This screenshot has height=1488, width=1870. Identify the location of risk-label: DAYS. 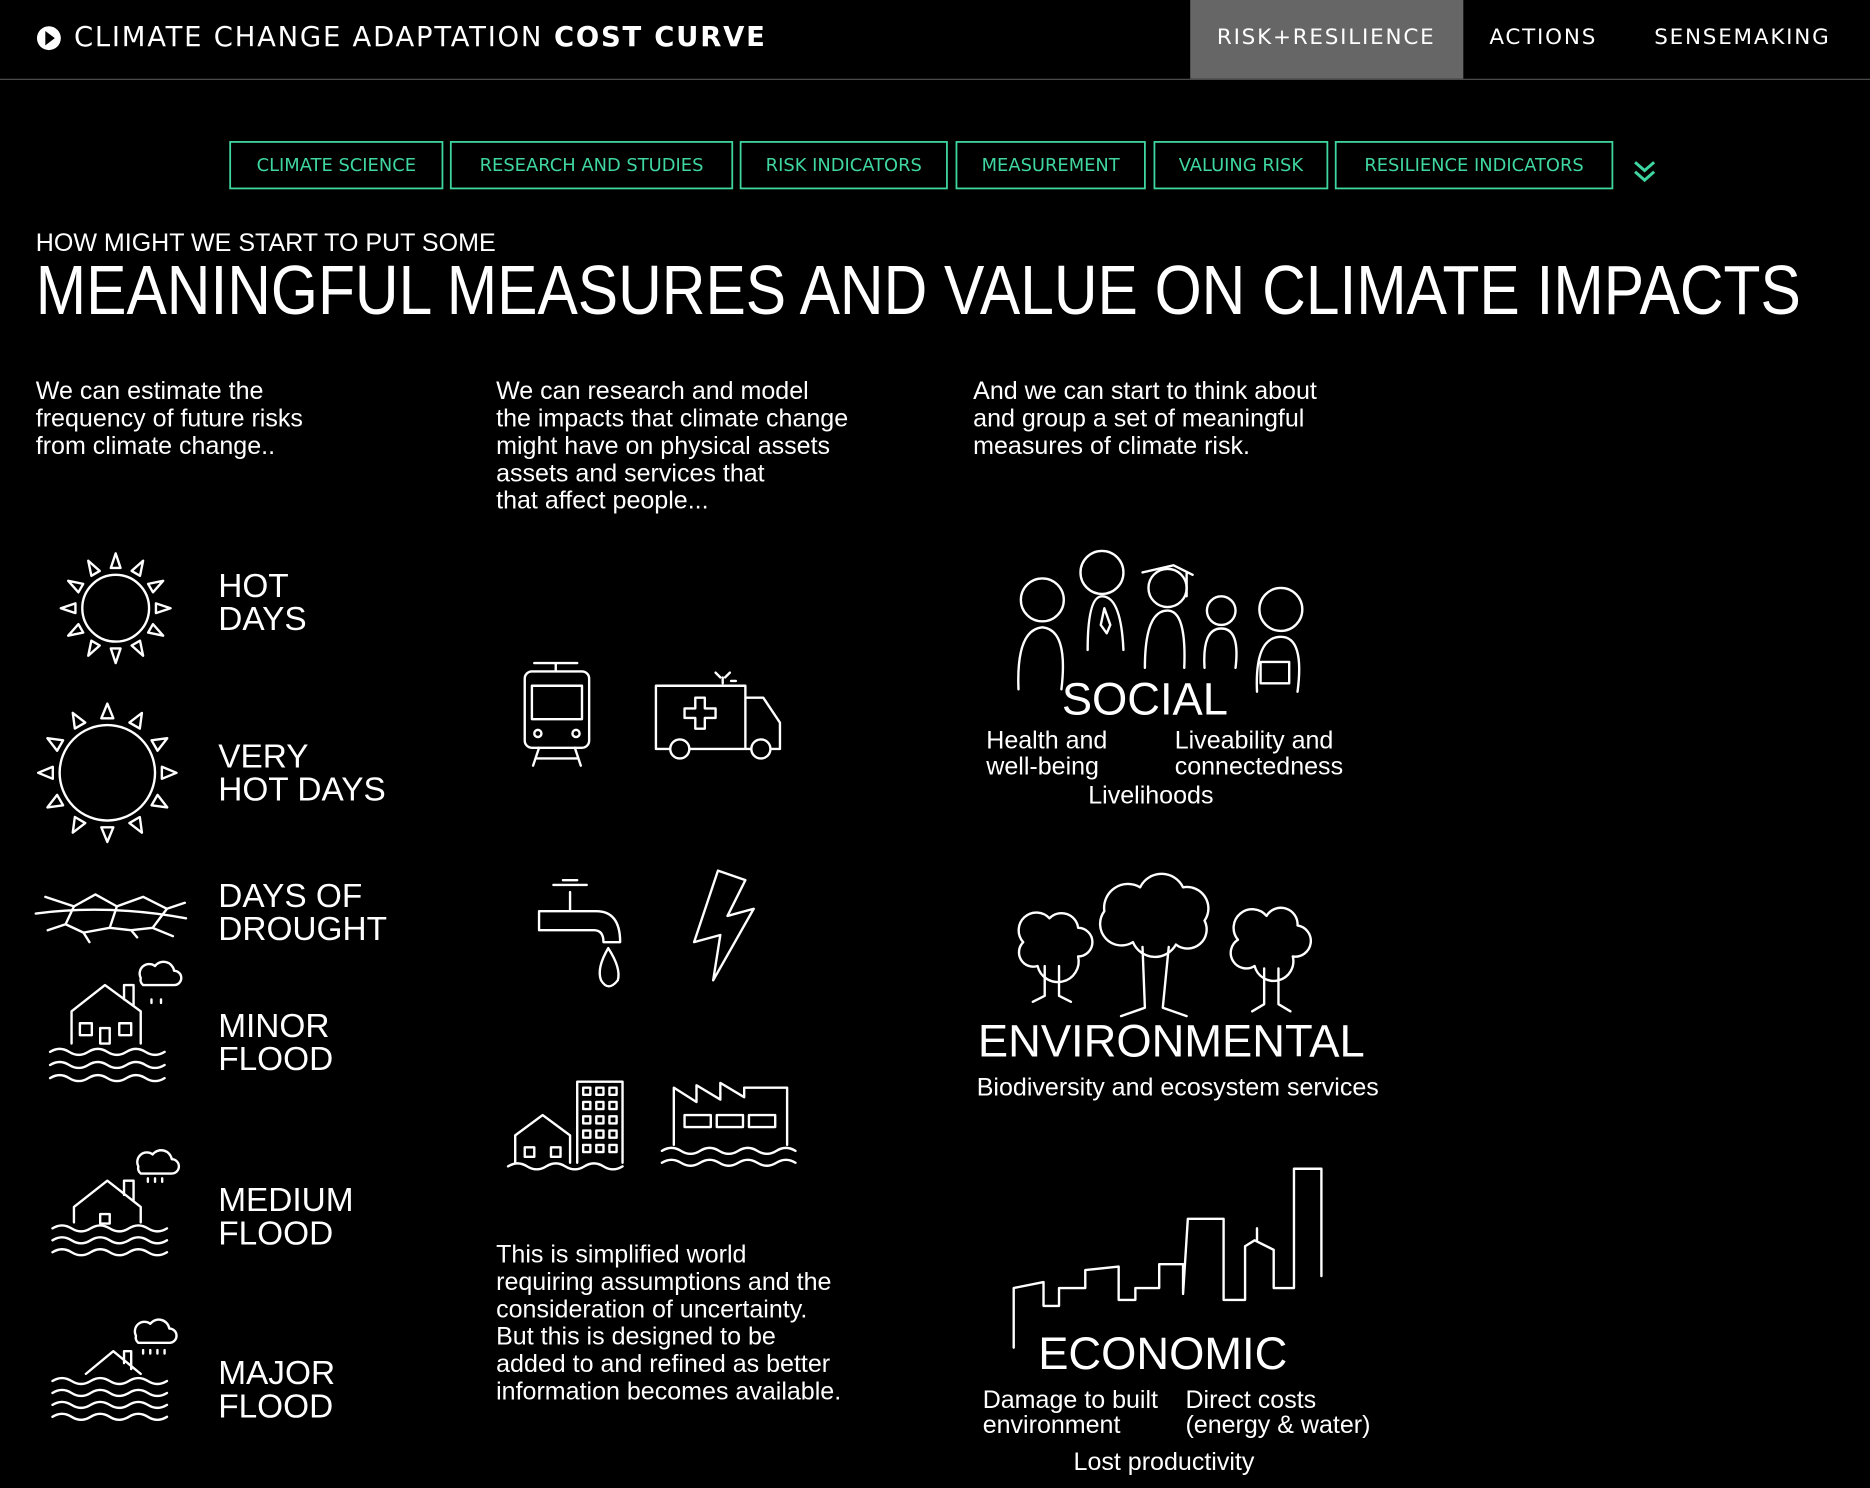
(262, 619).